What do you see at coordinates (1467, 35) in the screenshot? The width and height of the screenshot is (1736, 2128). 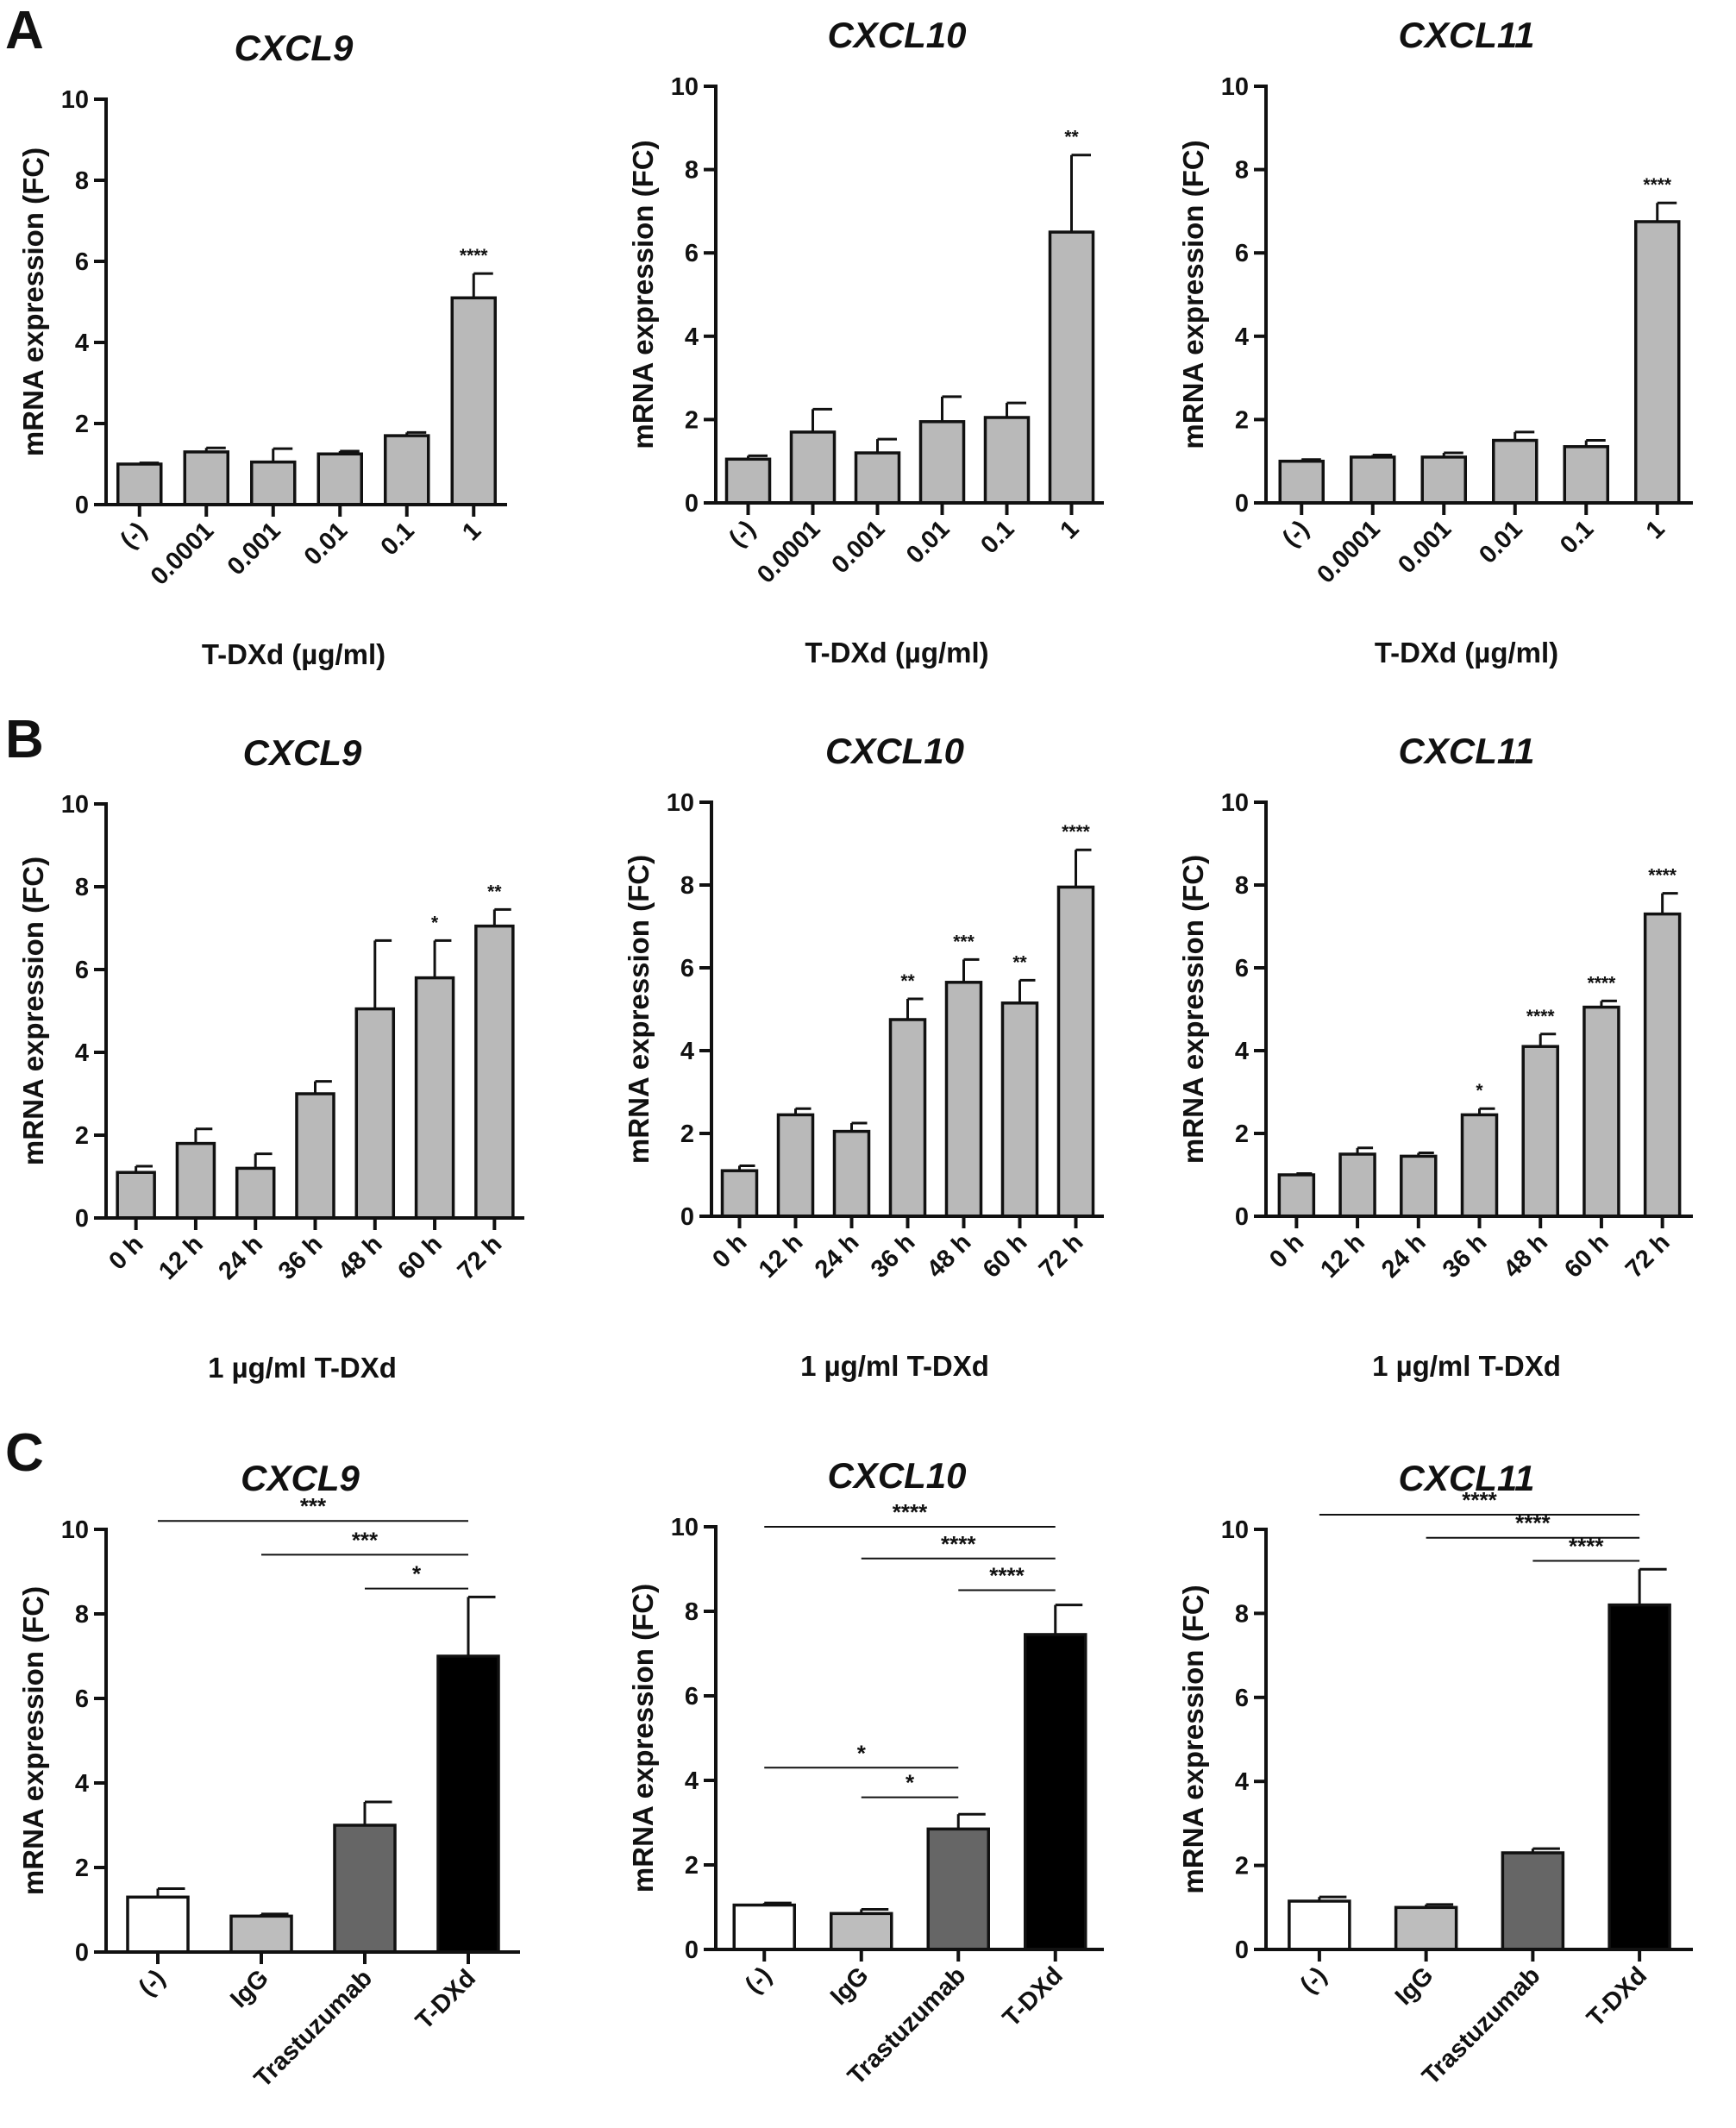 I see `chart-title: CXCL11` at bounding box center [1467, 35].